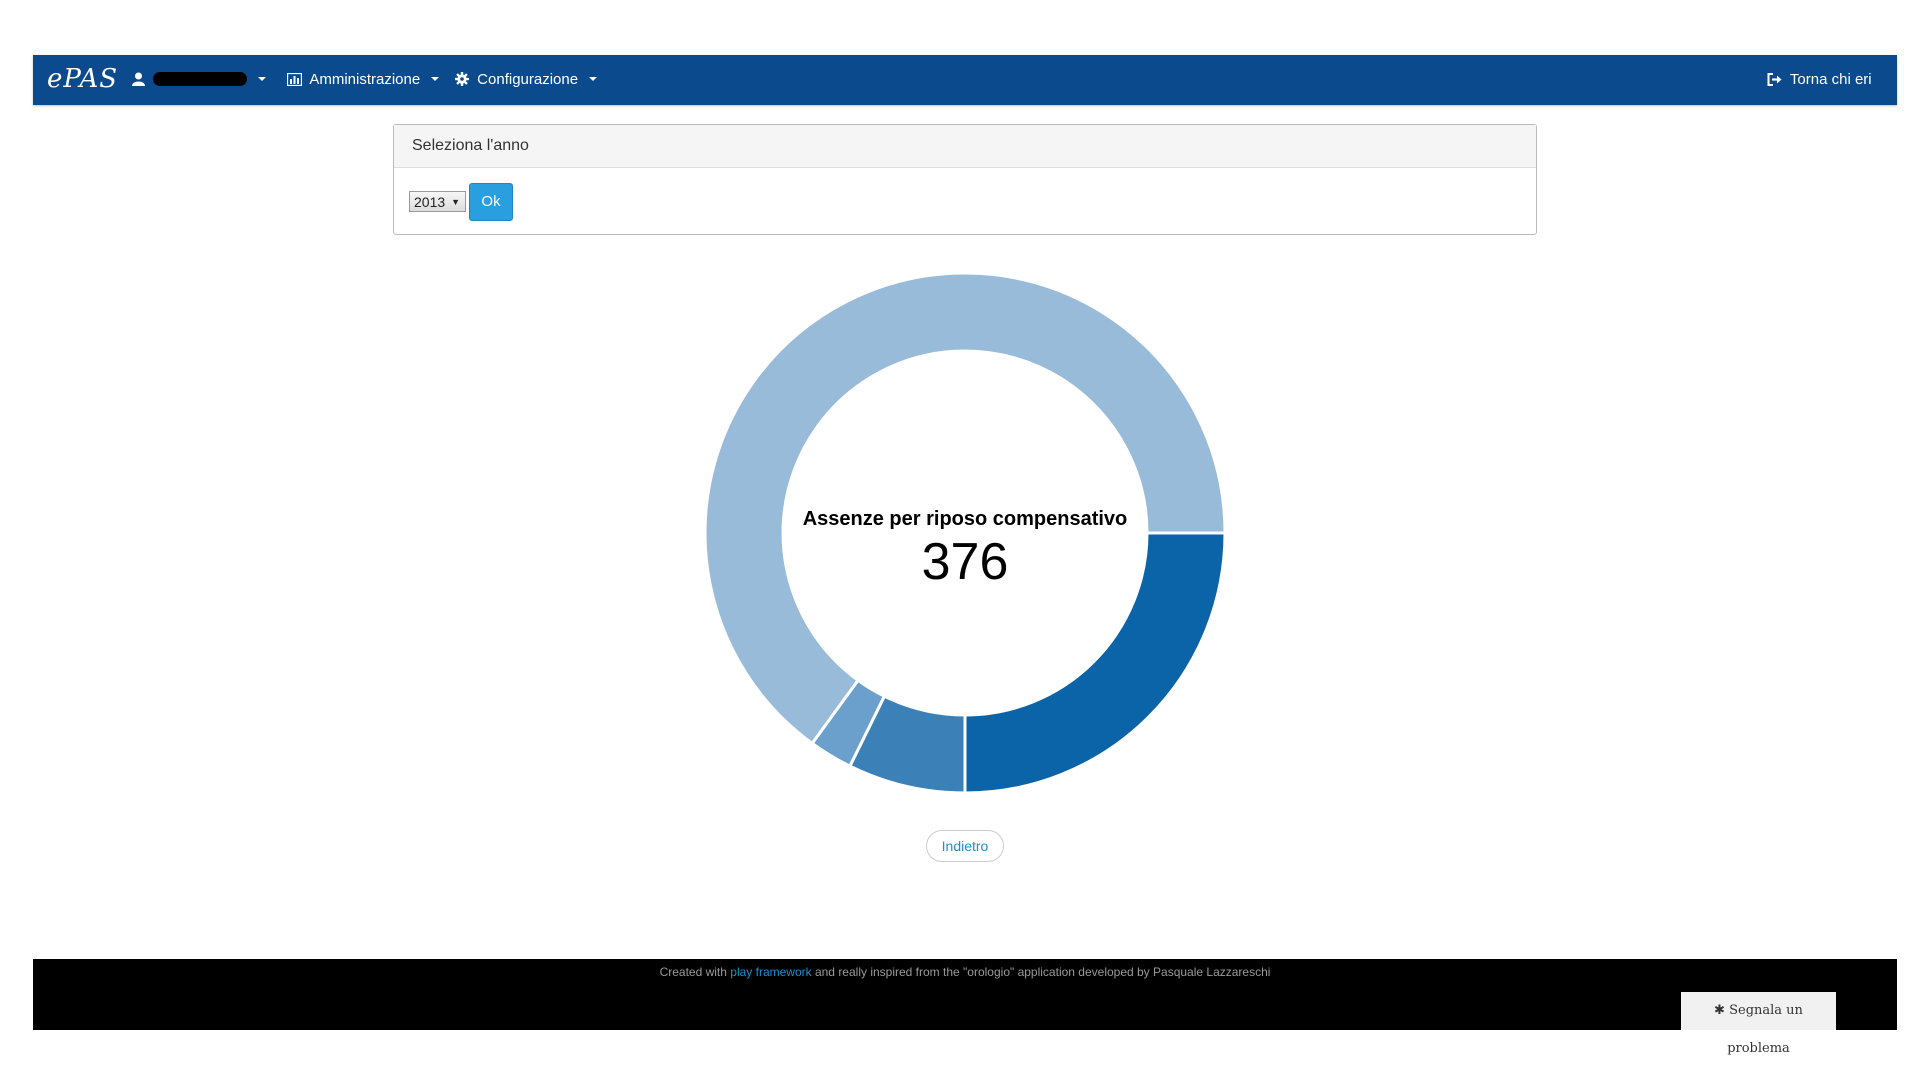  I want to click on torna-chi-eri-link: Torna chi eri, so click(1819, 80).